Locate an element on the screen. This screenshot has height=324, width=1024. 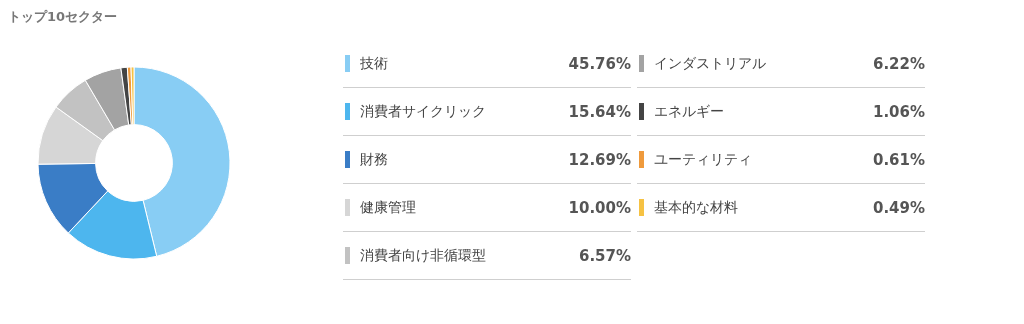
legend-label: 財務 is located at coordinates (374, 159).